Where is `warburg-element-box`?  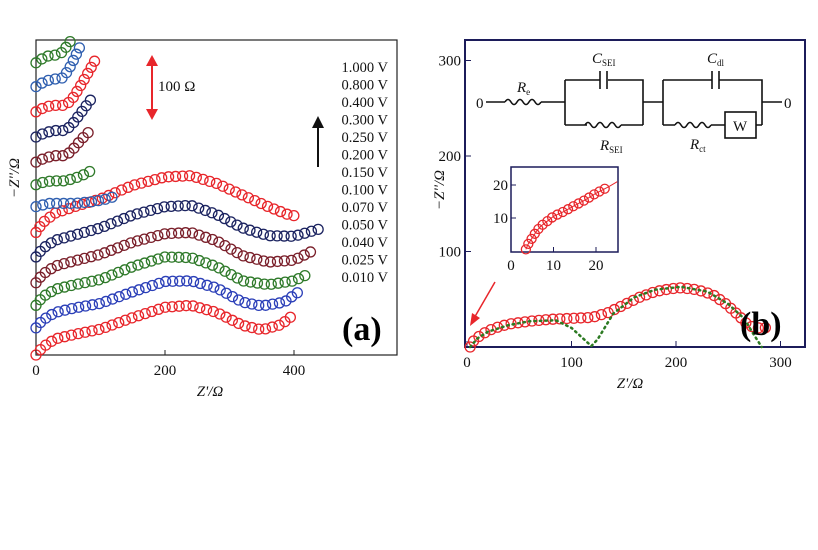
warburg-element-box is located at coordinates (740, 125).